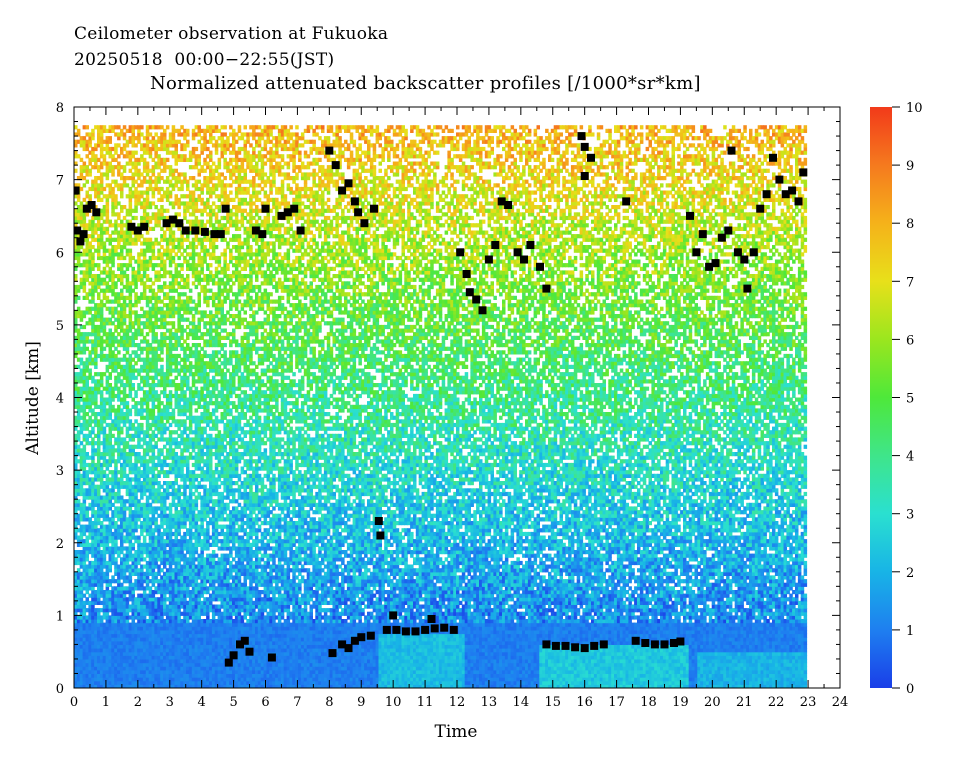 Image resolution: width=960 pixels, height=770 pixels. Describe the element at coordinates (138, 702) in the screenshot. I see `x-tick-label: 2` at that location.